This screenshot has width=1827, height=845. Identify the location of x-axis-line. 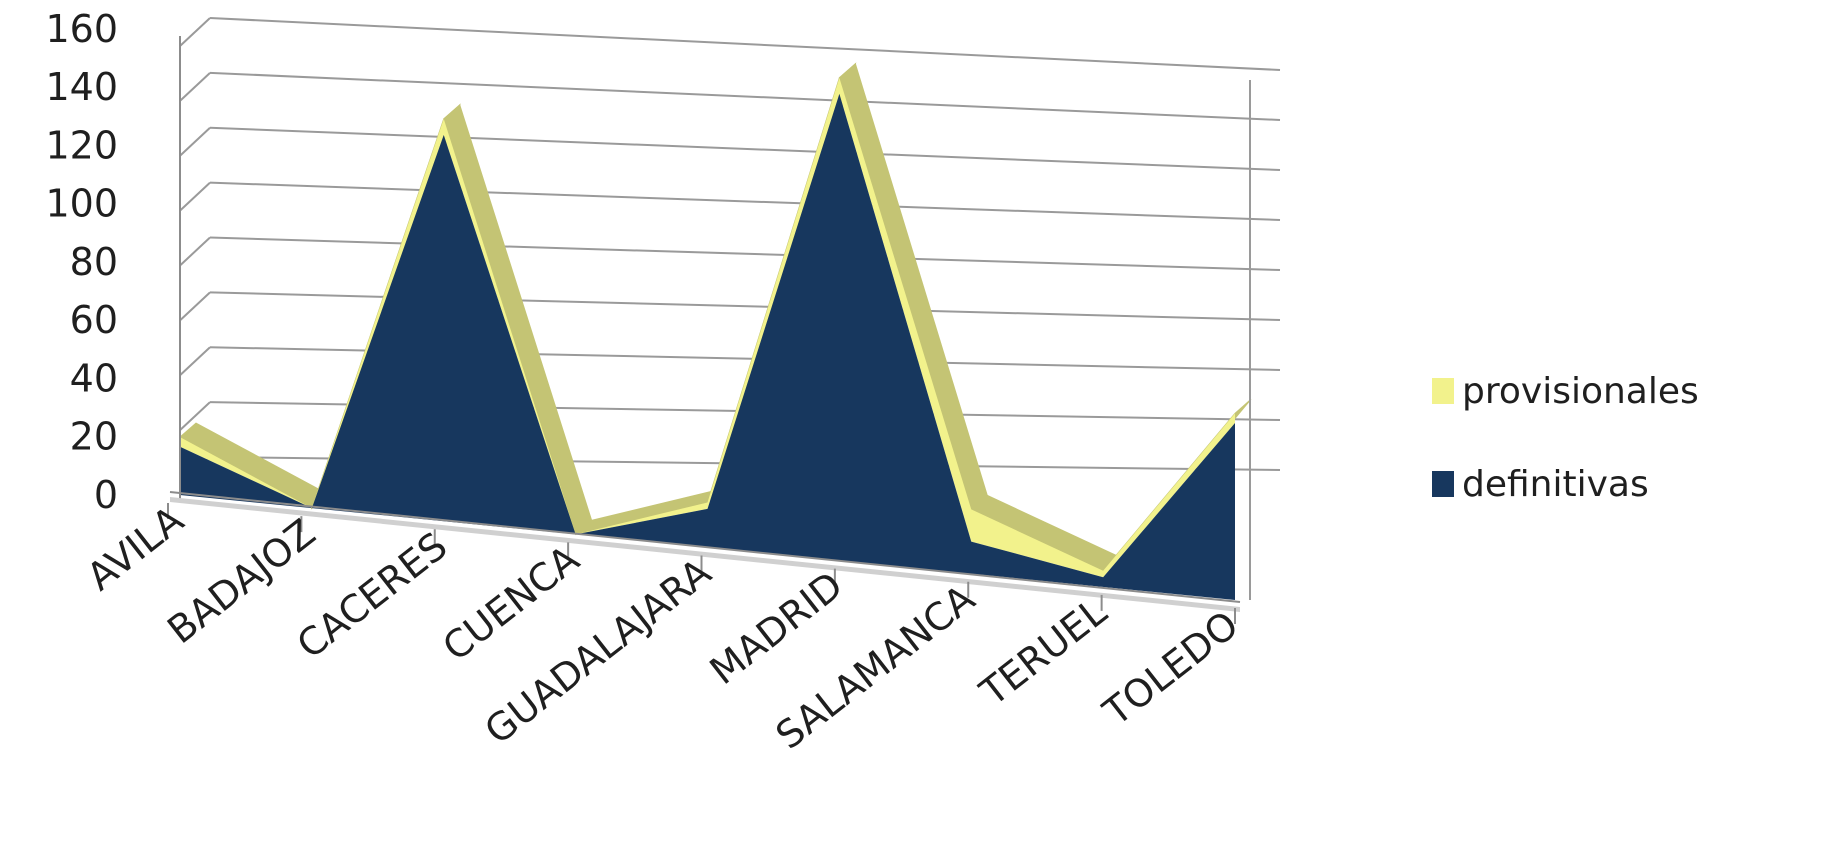
(705, 547).